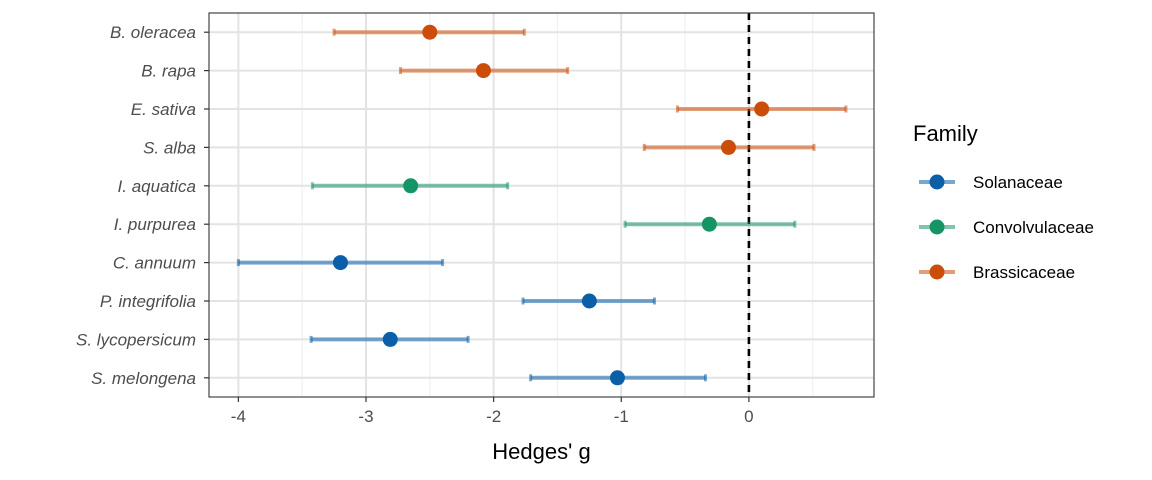 Image resolution: width=1152 pixels, height=480 pixels. I want to click on legend-item: Brassicaceae, so click(997, 272).